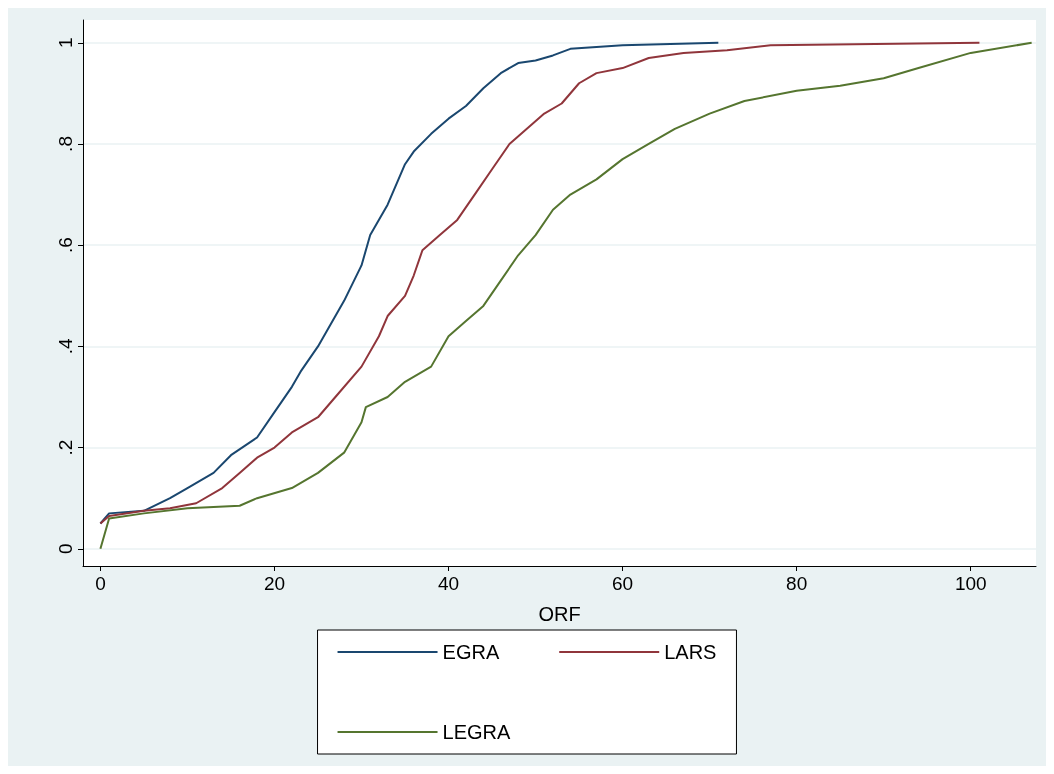 The image size is (1054, 774). Describe the element at coordinates (274, 583) in the screenshot. I see `x-tick-label: 20` at that location.